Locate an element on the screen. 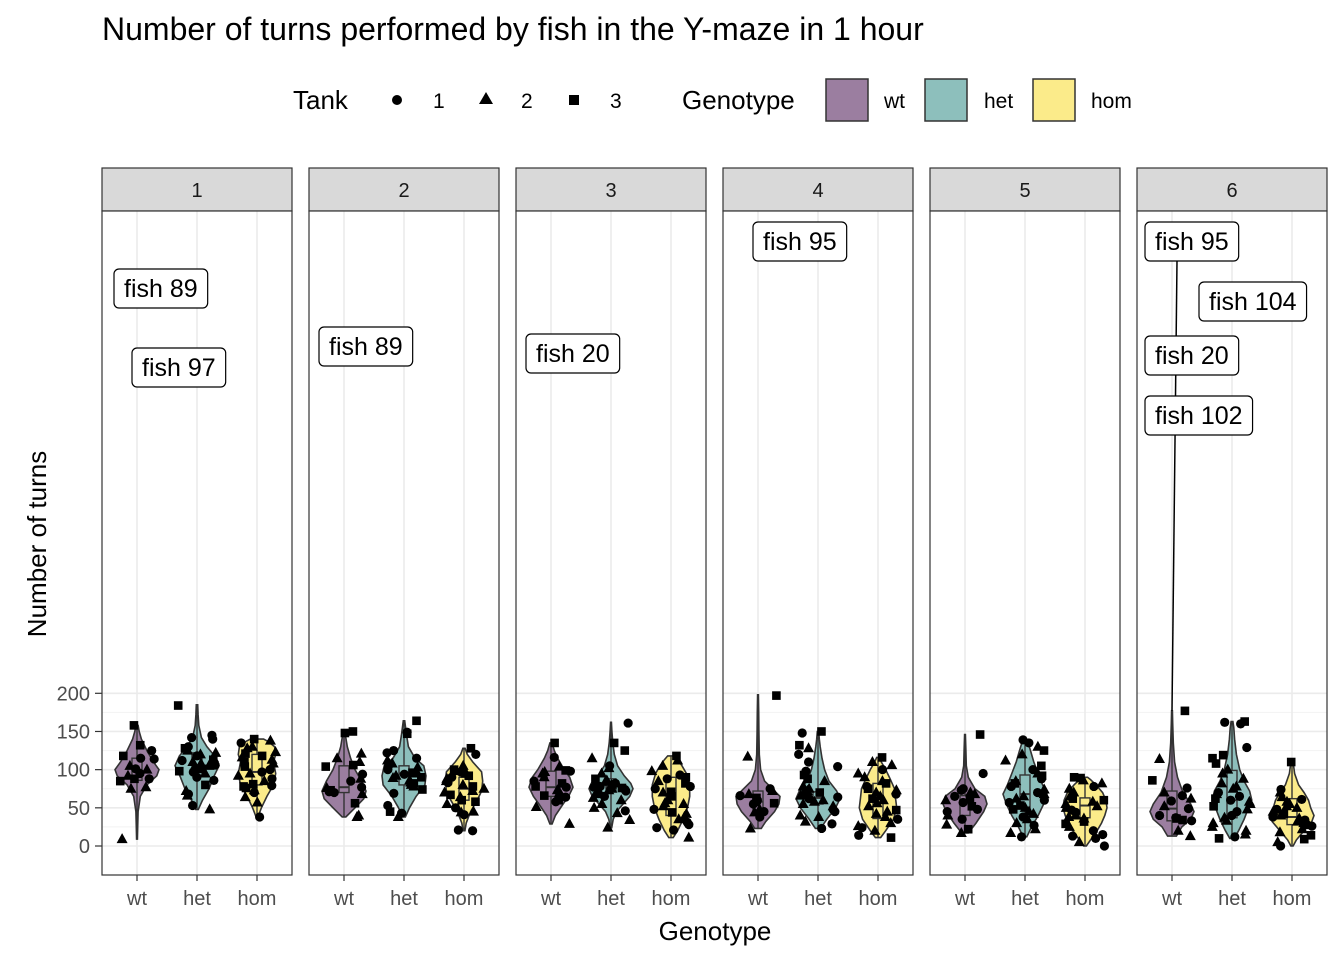 The height and width of the screenshot is (960, 1344). legend: Tank 1 2 3 Genotype wt het hom is located at coordinates (712, 100).